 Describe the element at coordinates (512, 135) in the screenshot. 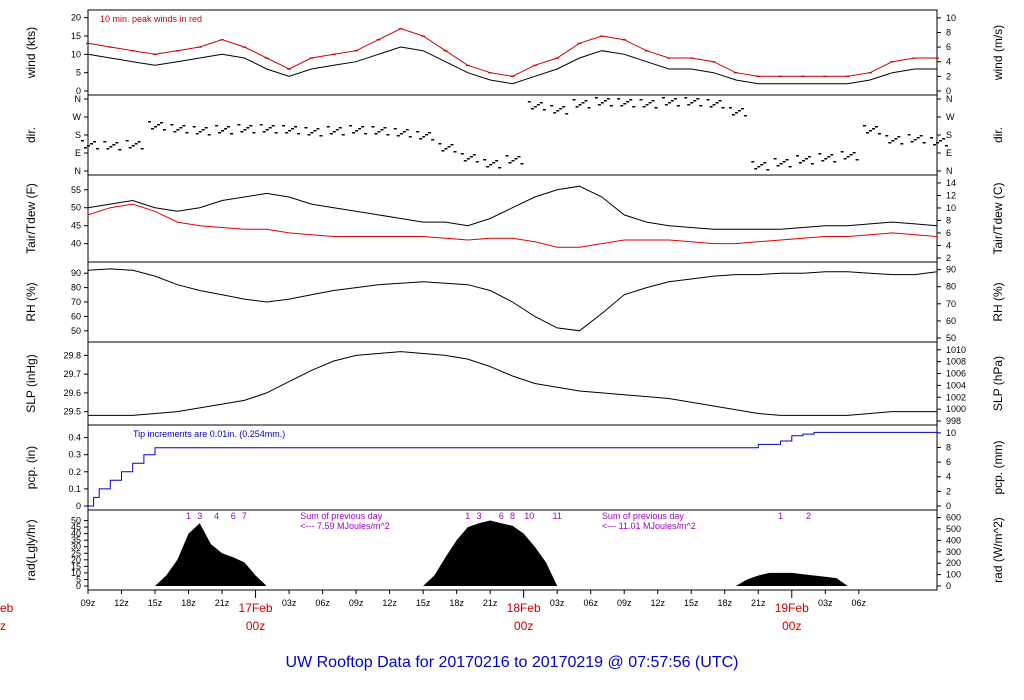

I see `panel-frame-dir` at that location.